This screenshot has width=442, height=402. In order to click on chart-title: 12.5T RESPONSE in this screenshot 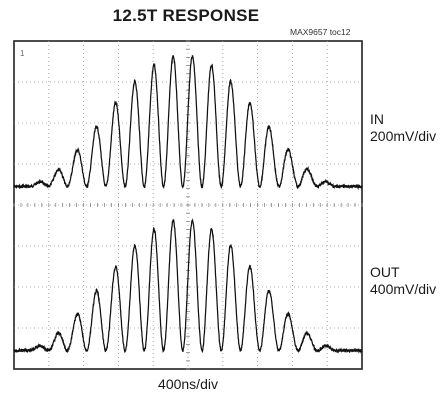, I will do `click(186, 15)`.